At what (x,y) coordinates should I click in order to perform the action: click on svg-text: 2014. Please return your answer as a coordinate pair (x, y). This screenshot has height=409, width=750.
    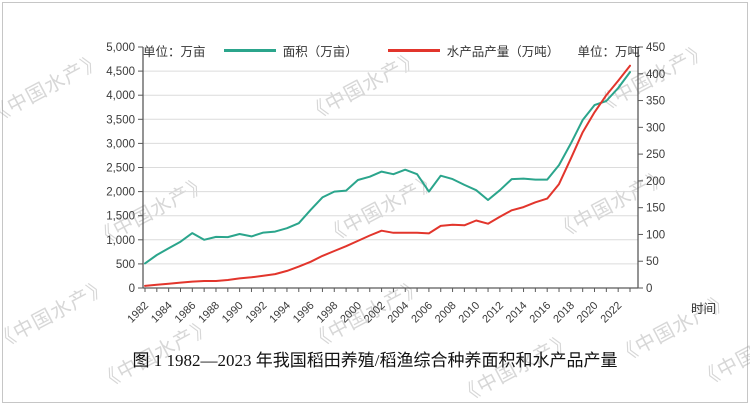
    Looking at the image, I should click on (517, 313).